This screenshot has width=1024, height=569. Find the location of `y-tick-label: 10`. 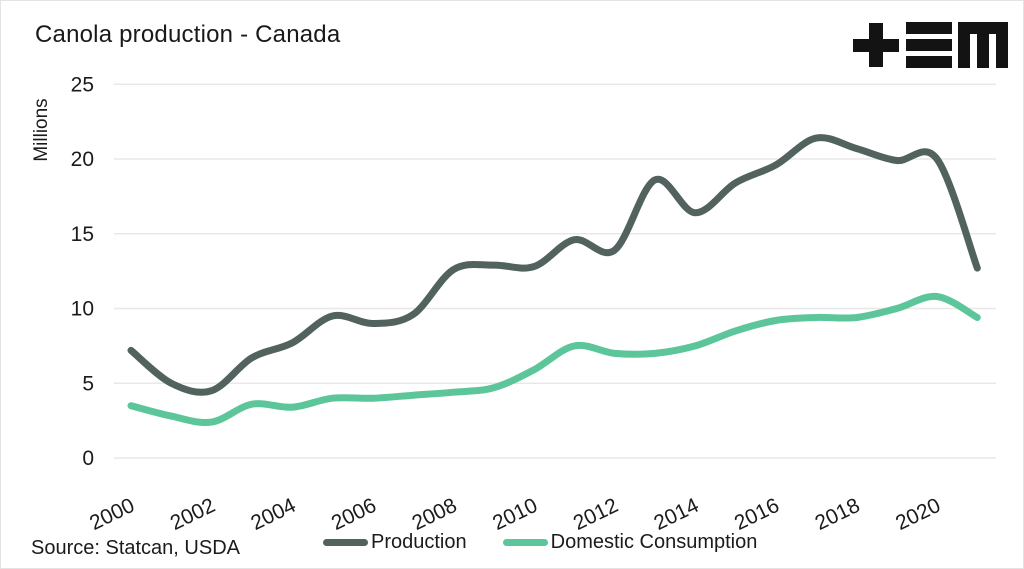

y-tick-label: 10 is located at coordinates (82, 309).